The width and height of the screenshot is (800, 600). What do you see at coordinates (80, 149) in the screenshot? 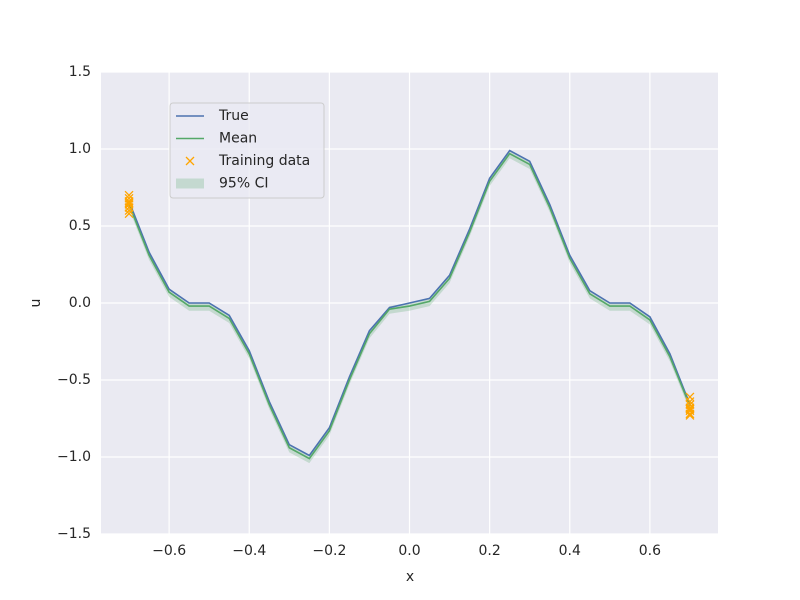
I see `y-tick-label: 1.0` at bounding box center [80, 149].